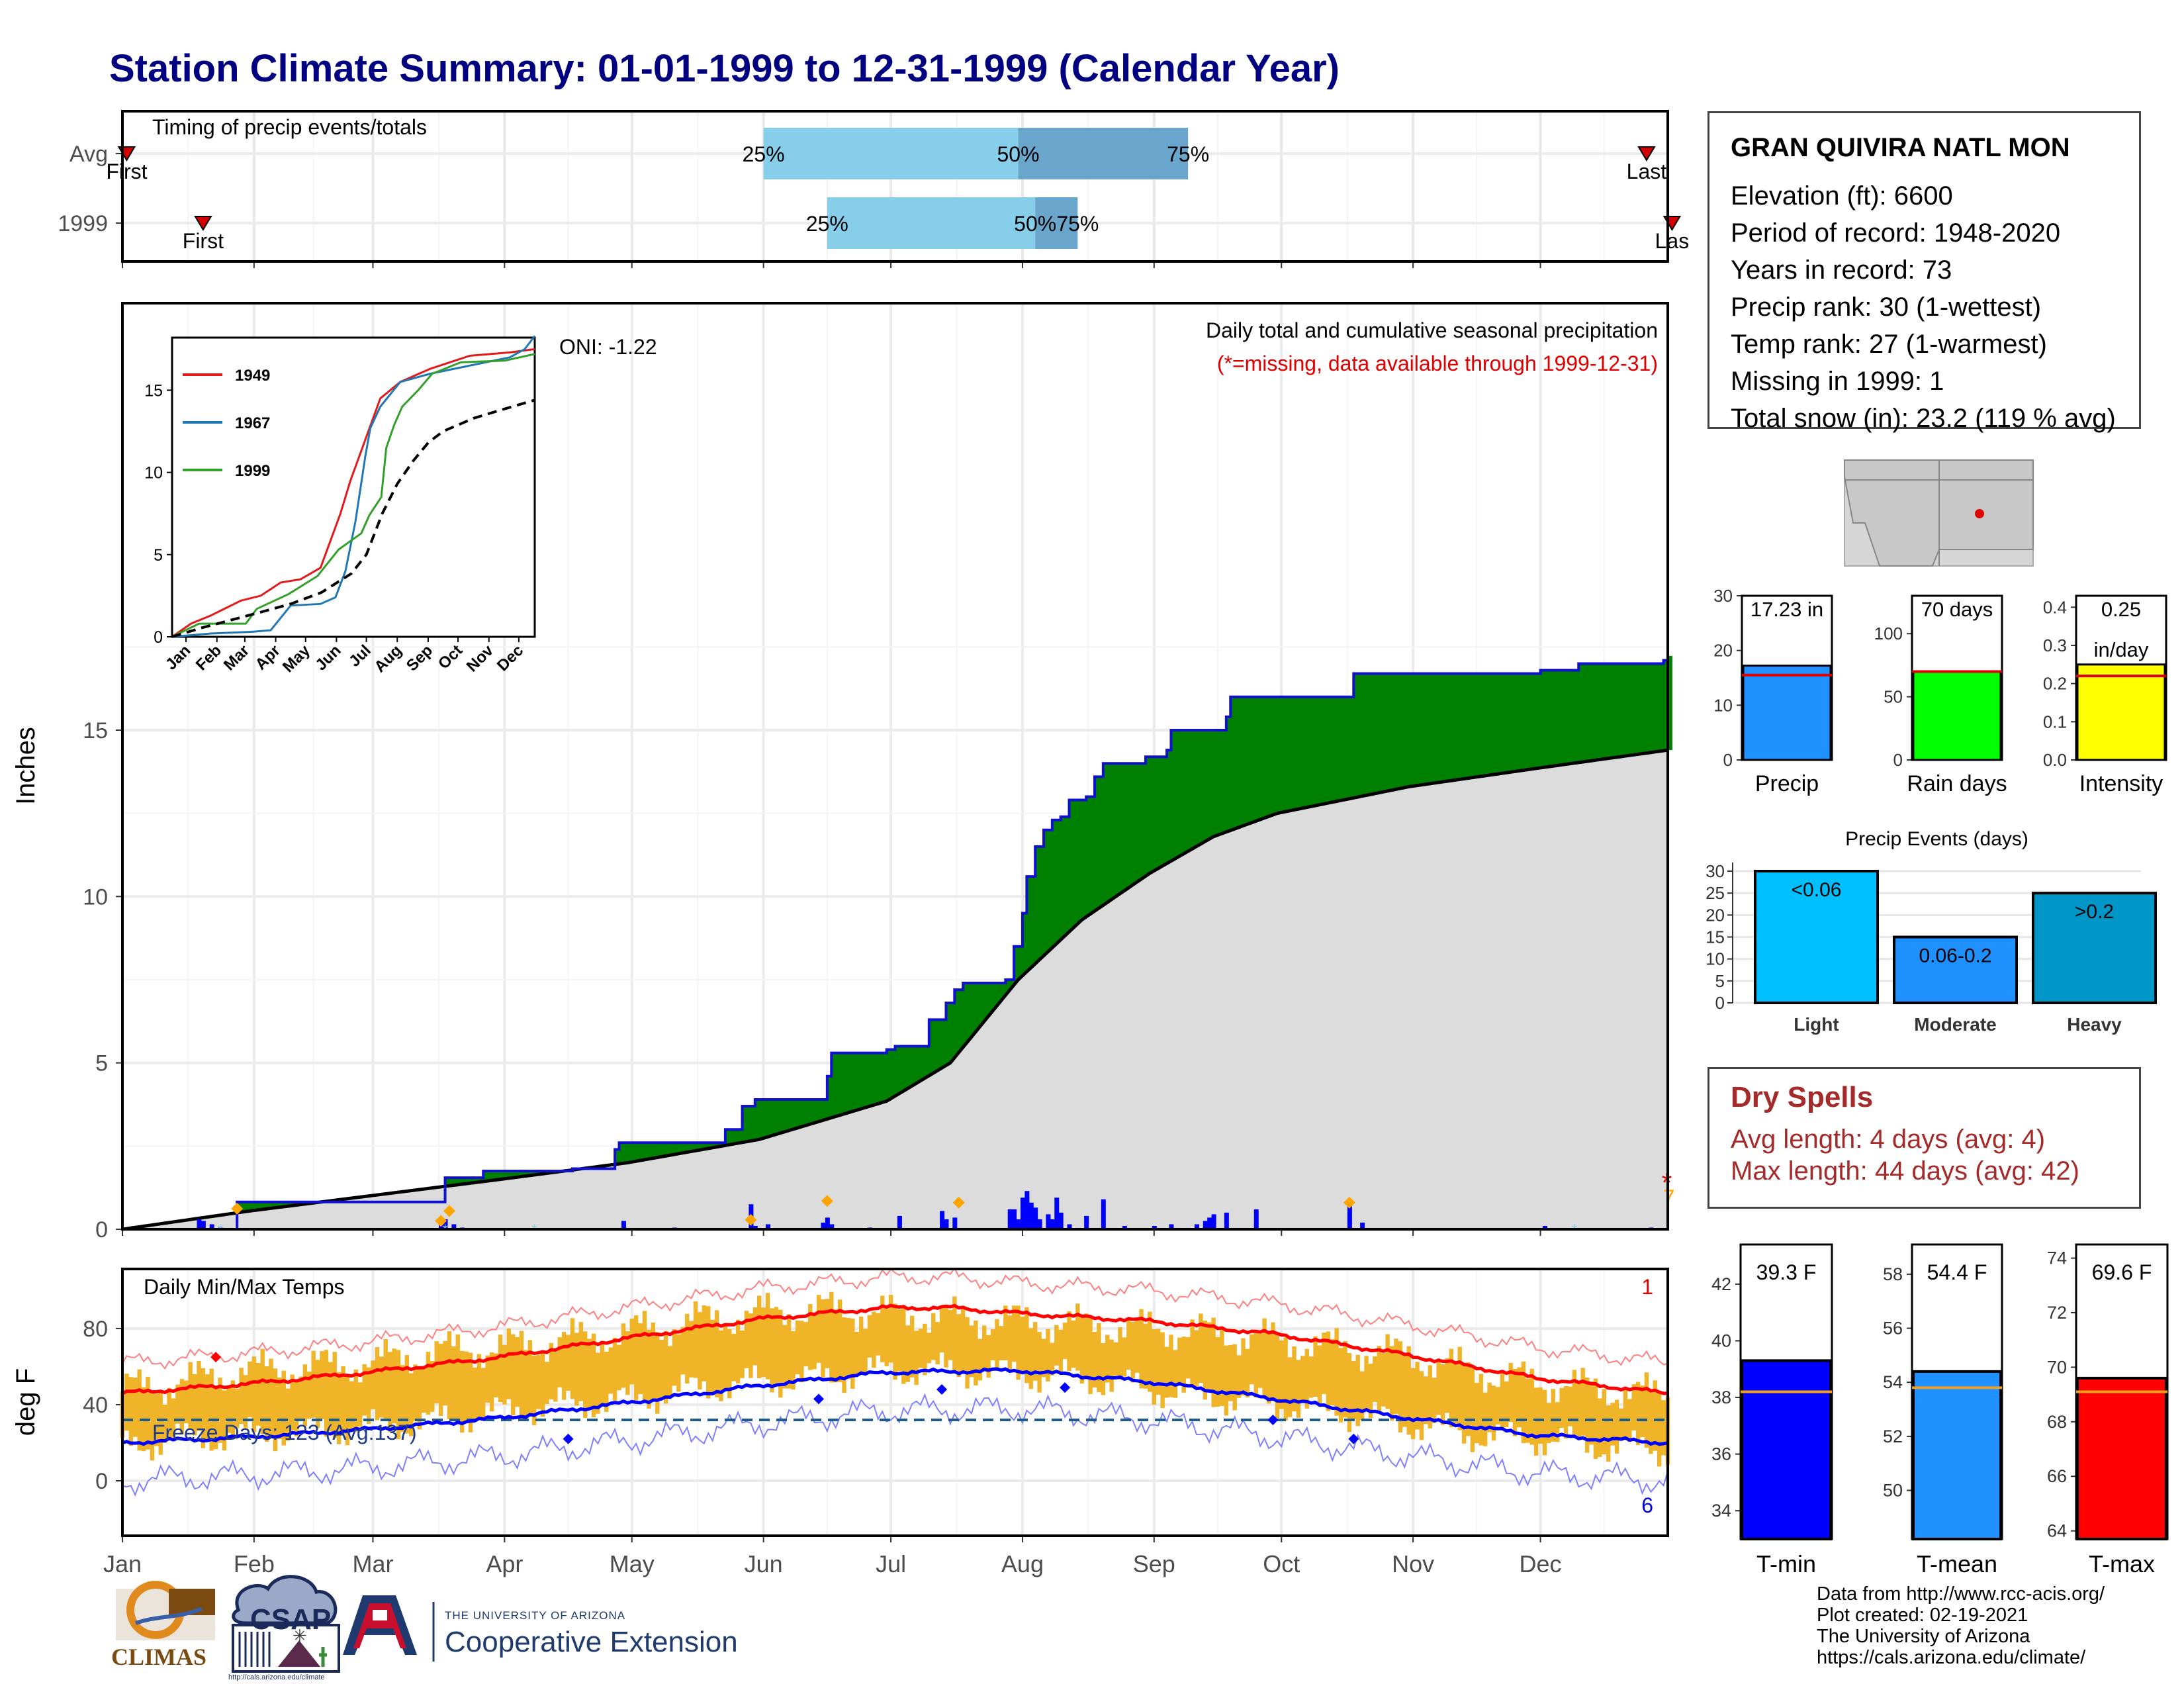 The image size is (2184, 1688). I want to click on precip-y-tick-label: 0, so click(101, 1230).